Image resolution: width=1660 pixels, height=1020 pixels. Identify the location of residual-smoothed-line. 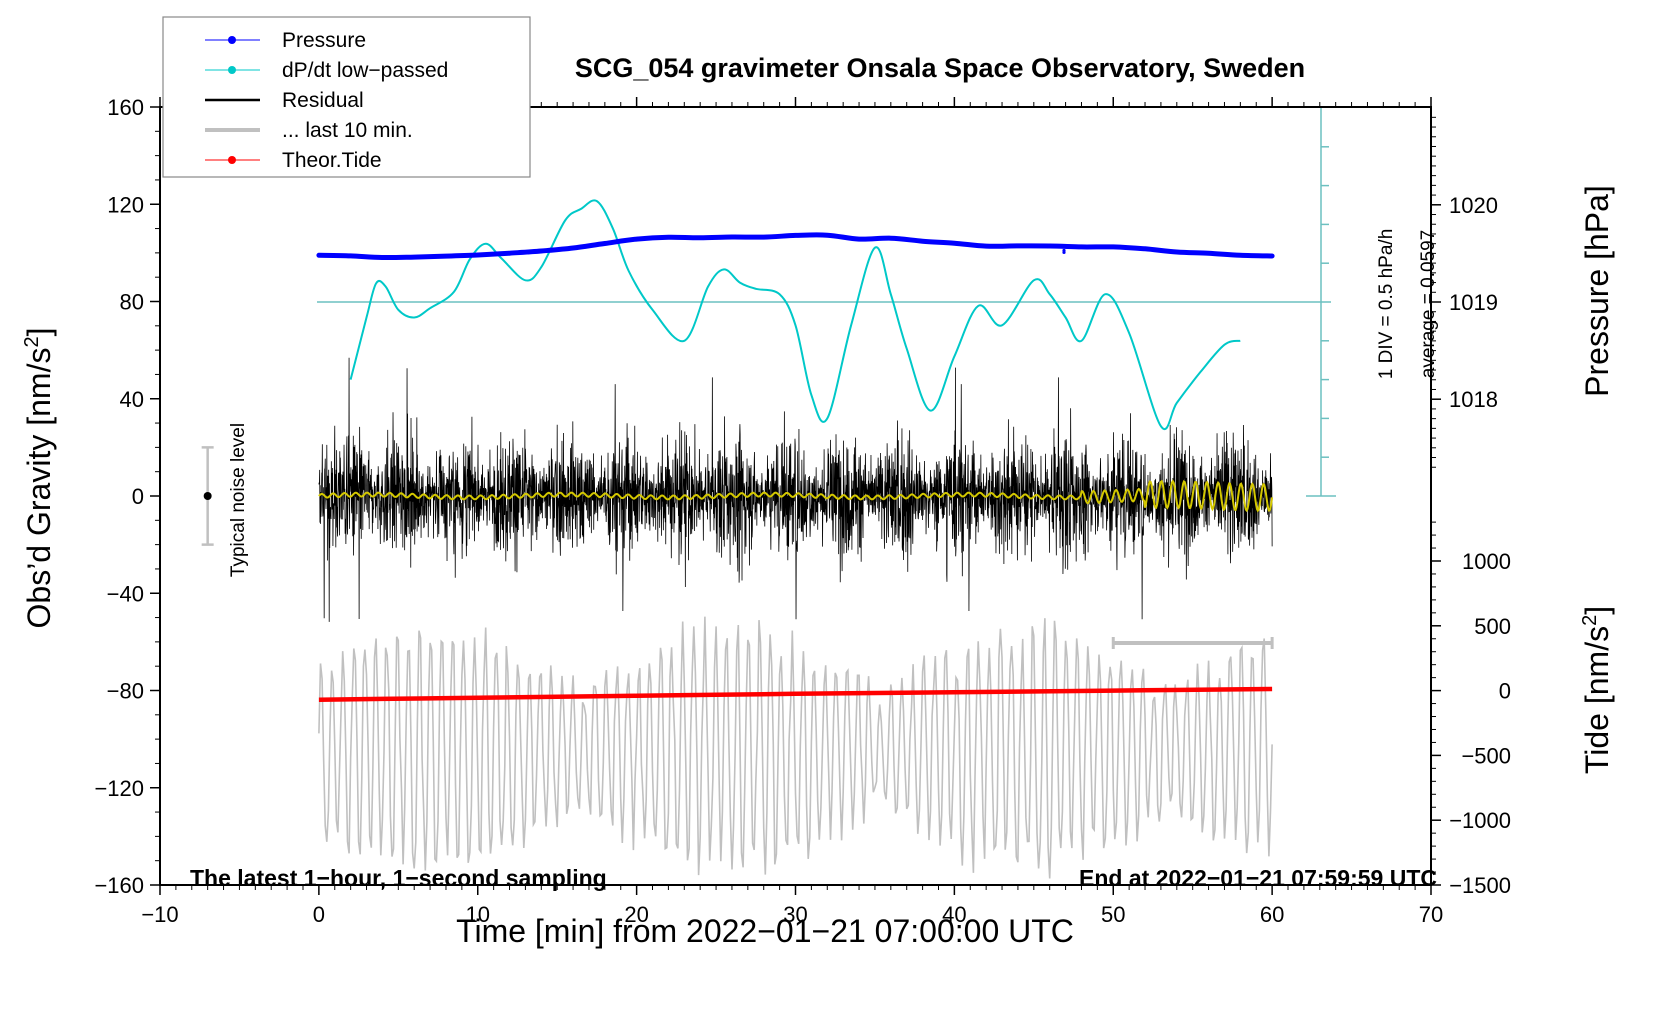
(796, 496).